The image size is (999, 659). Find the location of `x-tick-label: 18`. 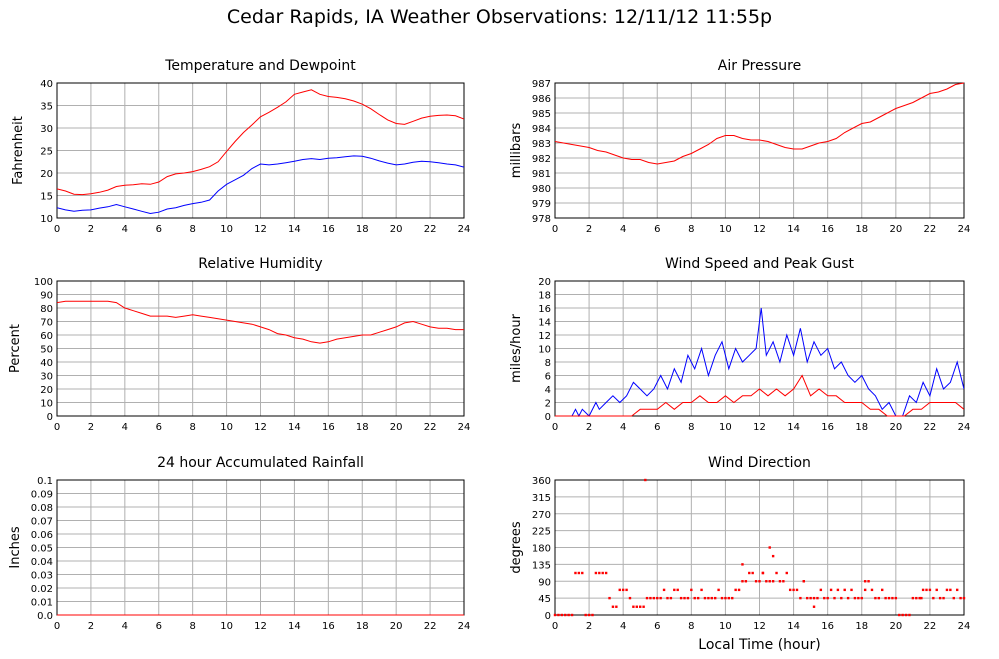

x-tick-label: 18 is located at coordinates (861, 626).